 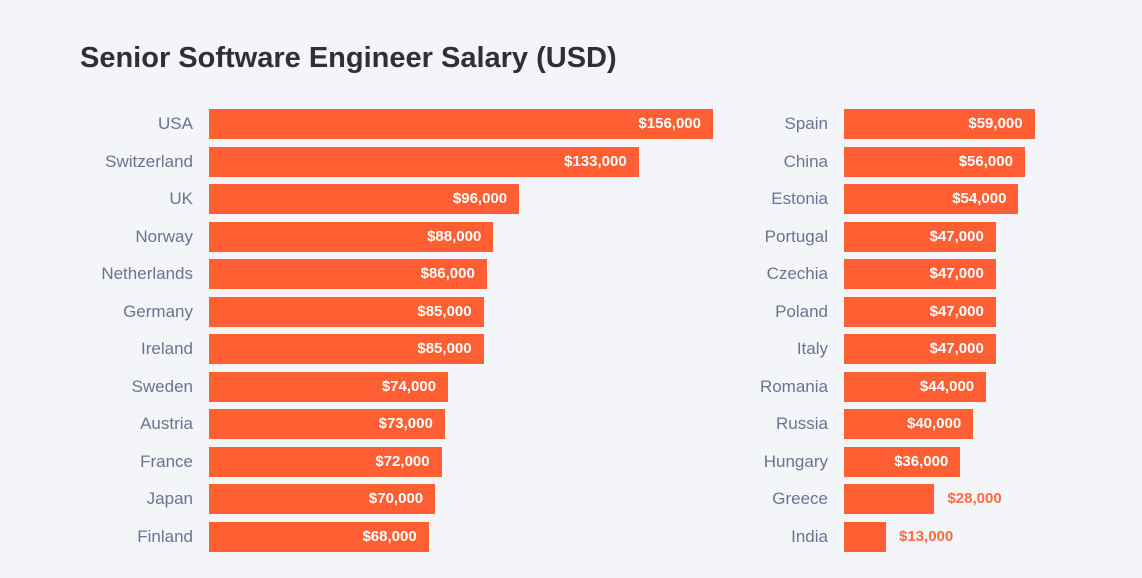 What do you see at coordinates (800, 498) in the screenshot?
I see `category-label: Greece` at bounding box center [800, 498].